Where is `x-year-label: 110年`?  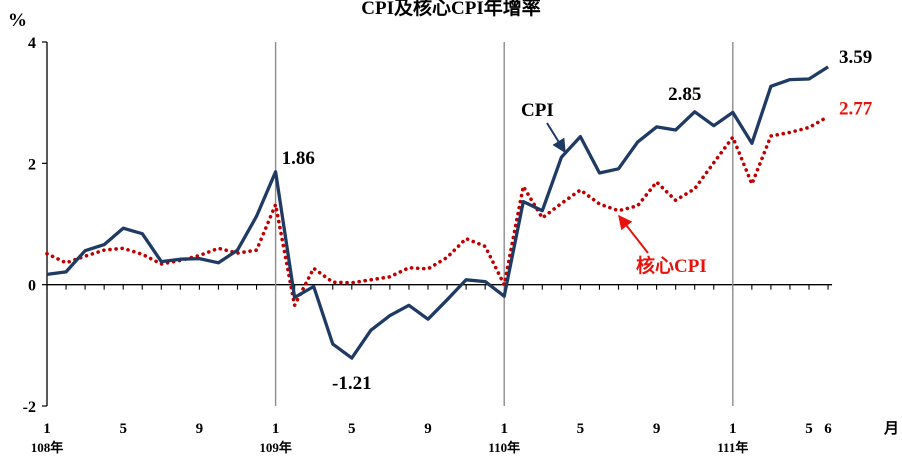
x-year-label: 110年 is located at coordinates (504, 447).